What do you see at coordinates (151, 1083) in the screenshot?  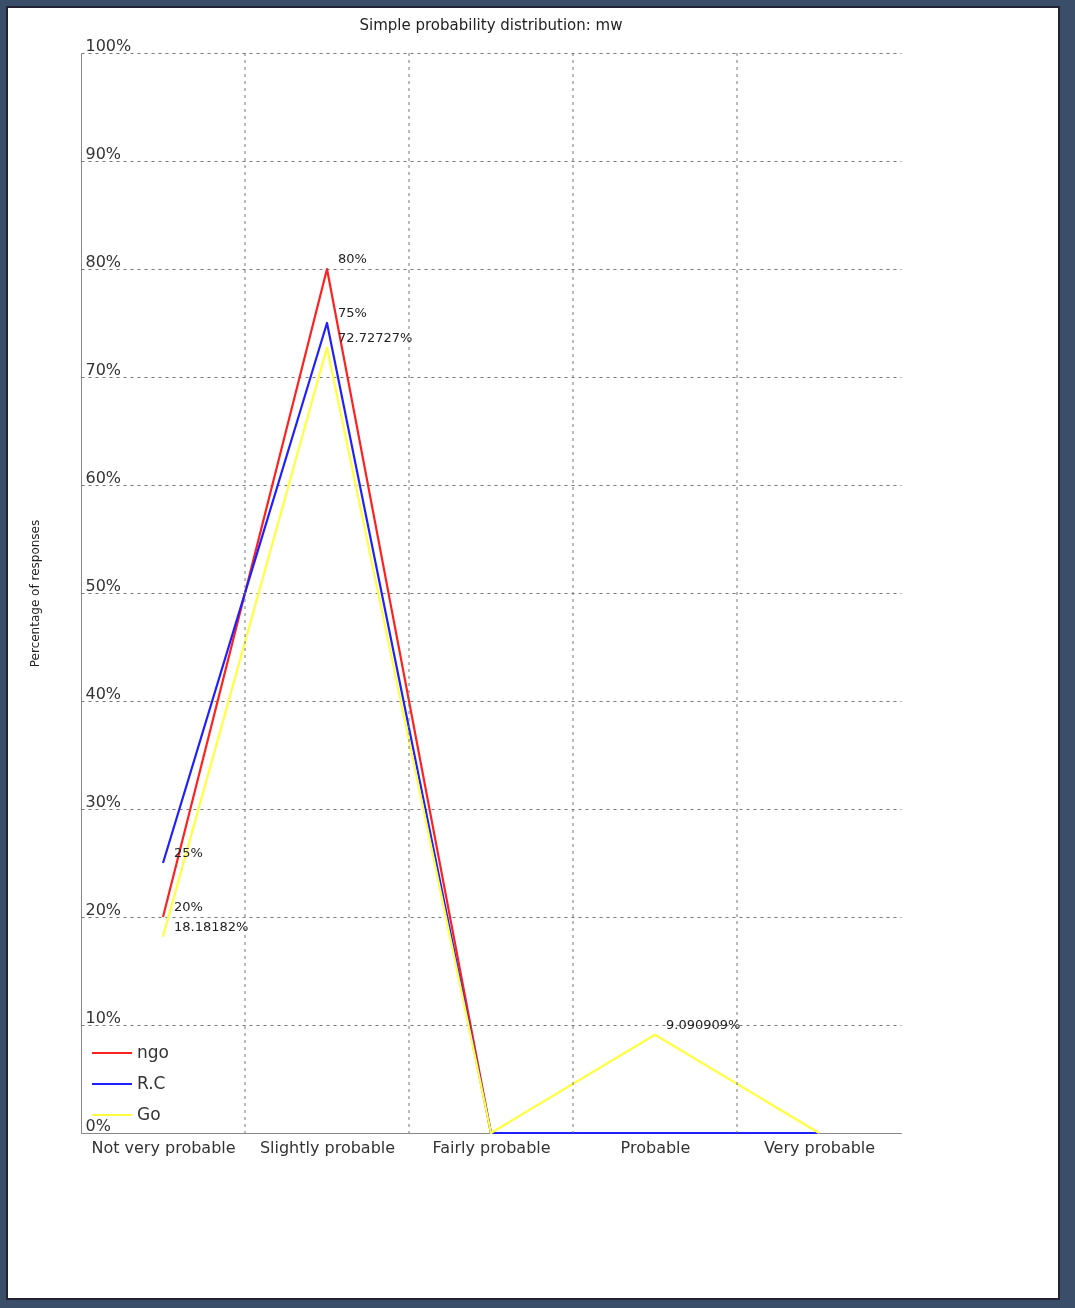 I see `legend-label: R.C` at bounding box center [151, 1083].